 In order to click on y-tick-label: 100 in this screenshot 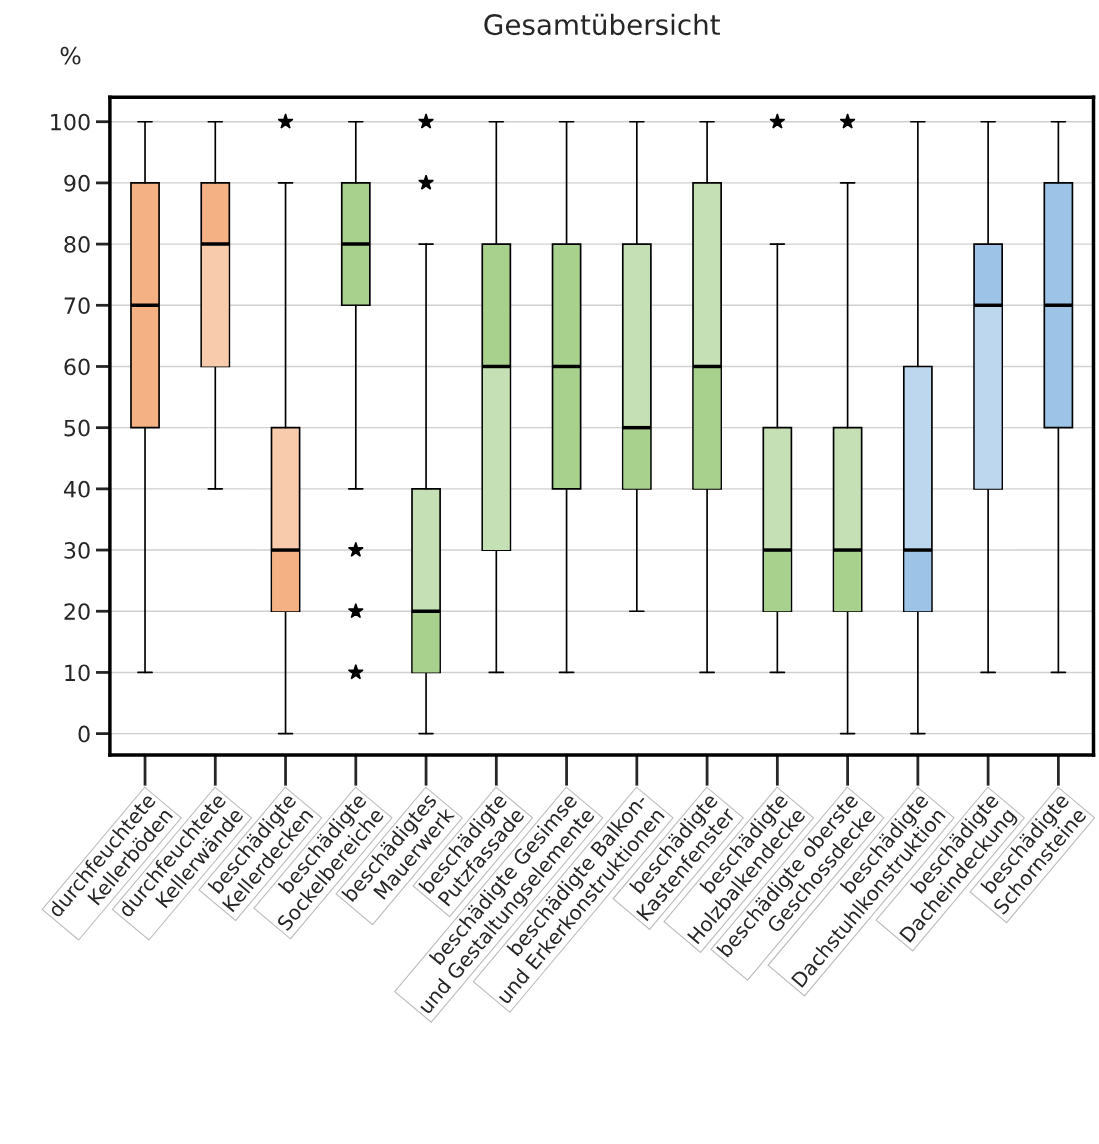, I will do `click(70, 122)`.